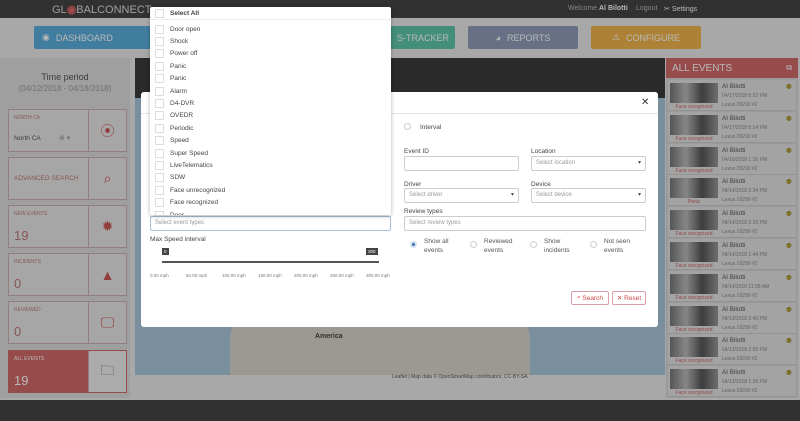 The width and height of the screenshot is (800, 421). Describe the element at coordinates (588, 195) in the screenshot. I see `device-select: Select device` at that location.